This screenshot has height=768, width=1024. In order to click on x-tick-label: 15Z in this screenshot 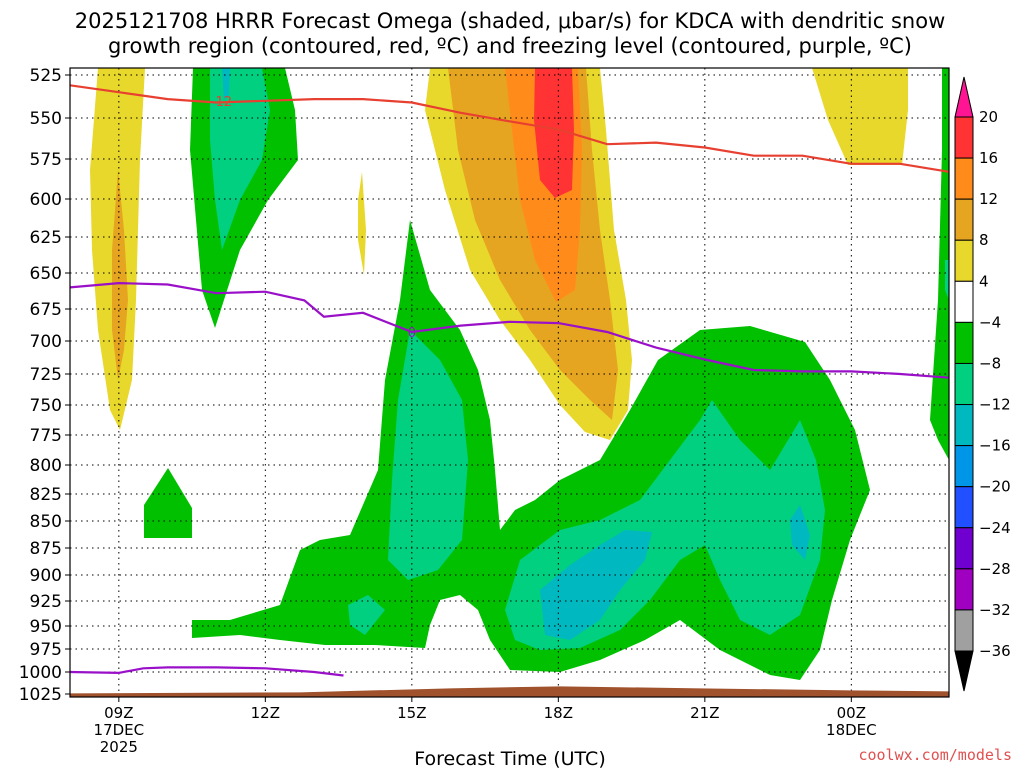, I will do `click(411, 713)`.